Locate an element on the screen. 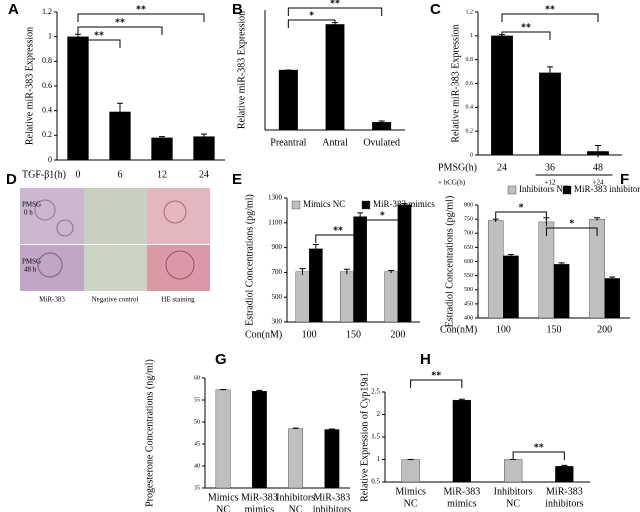 This screenshot has width=640, height=512. y-tick-label: 400 is located at coordinates (468, 318).